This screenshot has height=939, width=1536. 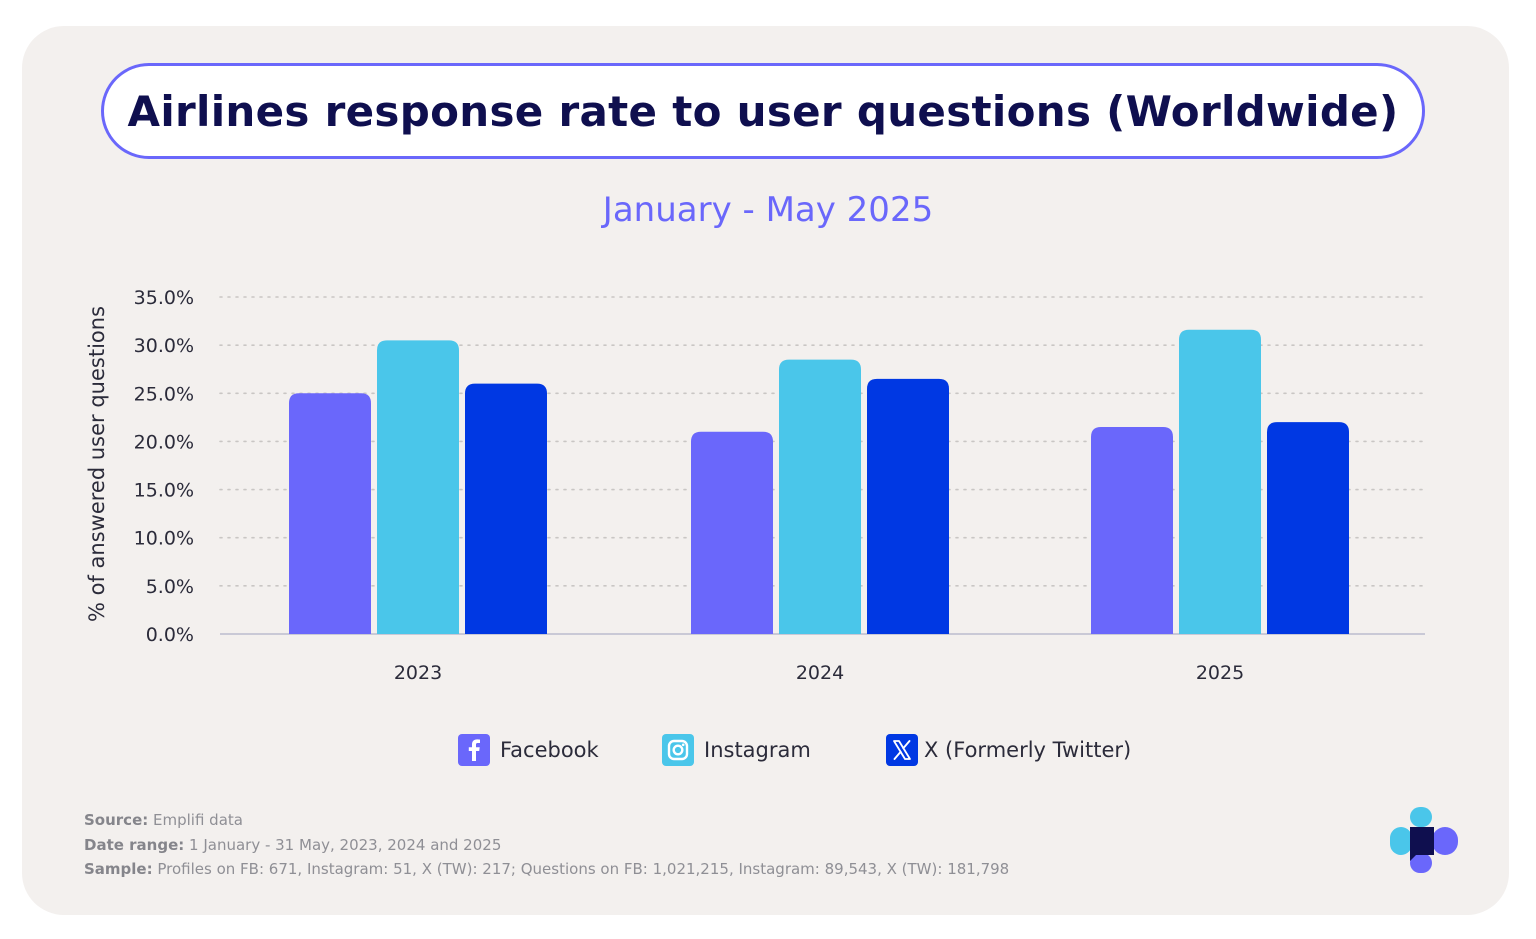 I want to click on y-tick-label: 15.0%, so click(x=164, y=491).